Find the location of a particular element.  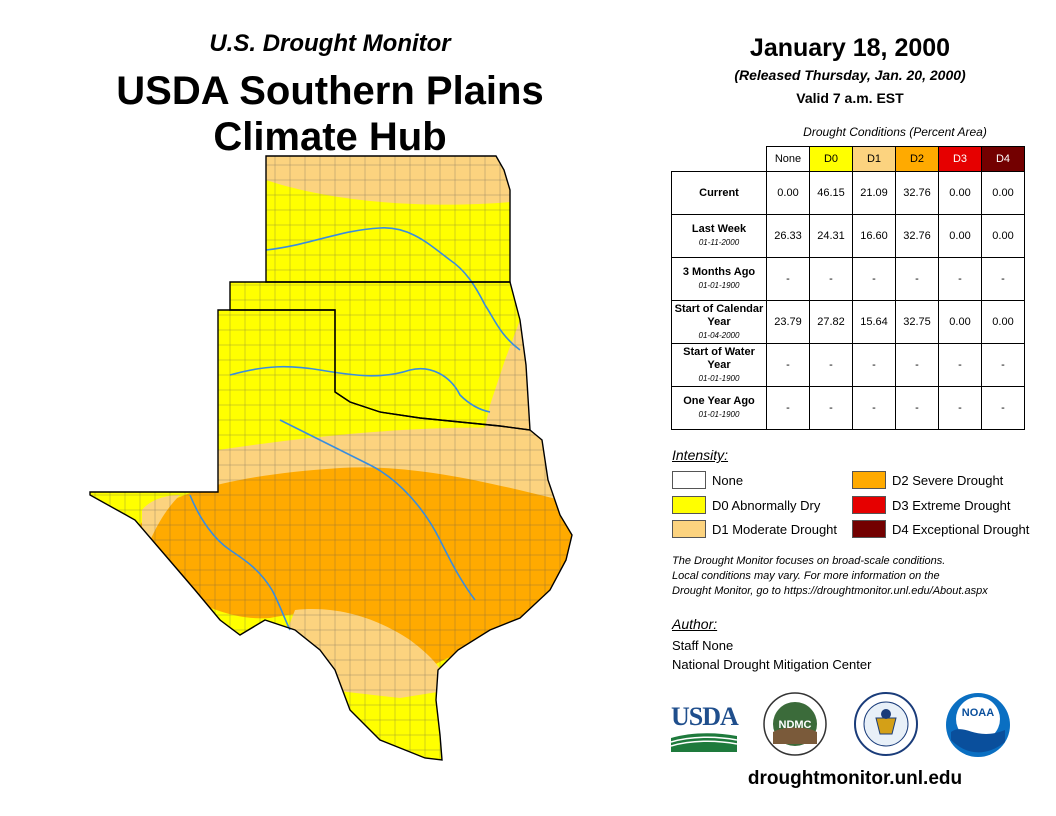

author-name: Staff None is located at coordinates (703, 645).